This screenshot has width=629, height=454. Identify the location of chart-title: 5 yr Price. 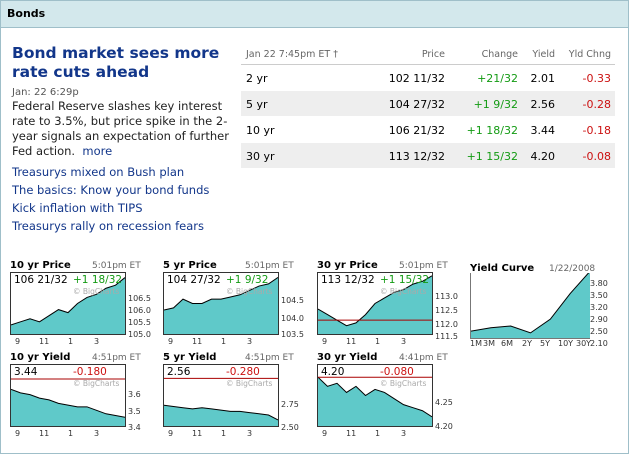
(190, 265).